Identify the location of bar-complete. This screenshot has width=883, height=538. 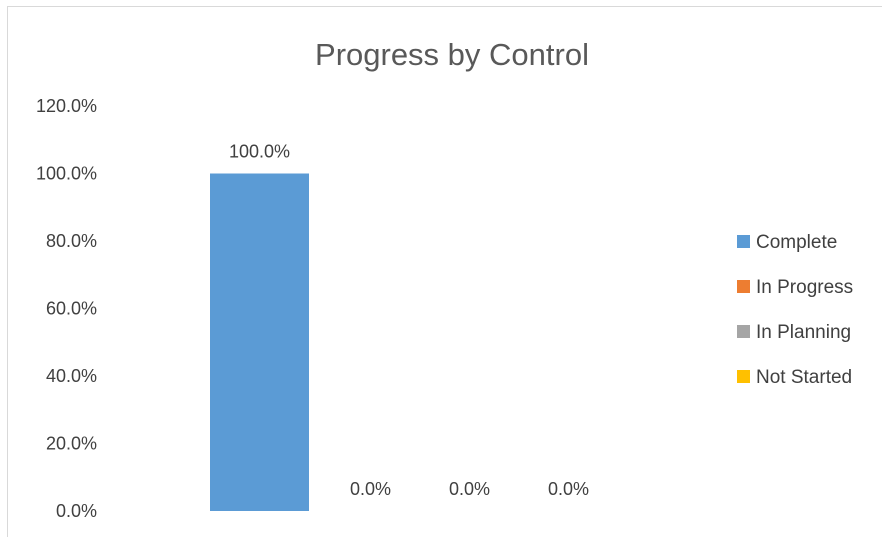
(259, 342).